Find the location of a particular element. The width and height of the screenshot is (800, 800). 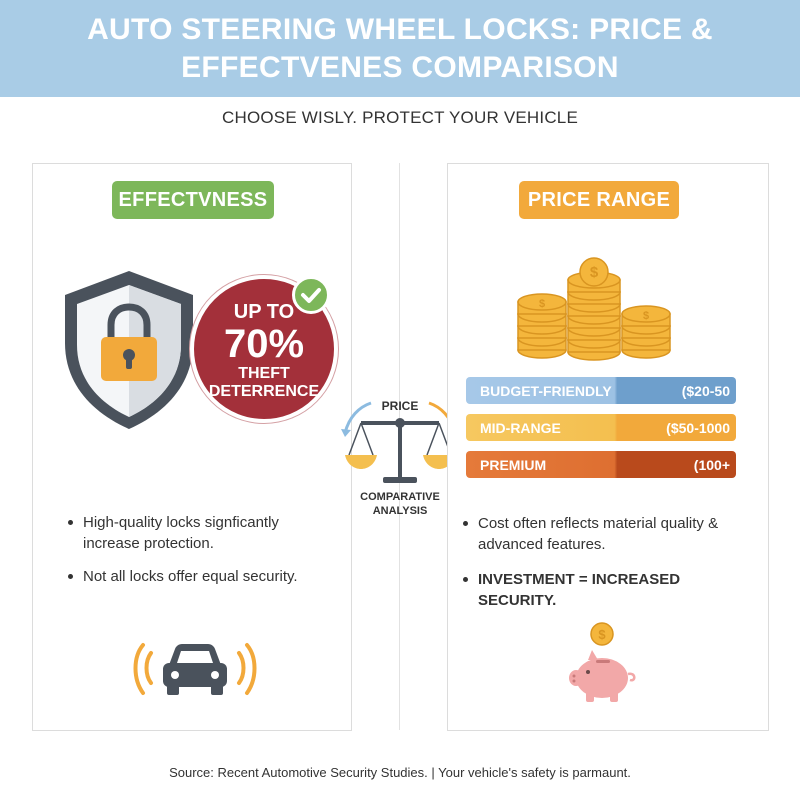

list-item: Not all locks offer equal security. is located at coordinates (200, 576).